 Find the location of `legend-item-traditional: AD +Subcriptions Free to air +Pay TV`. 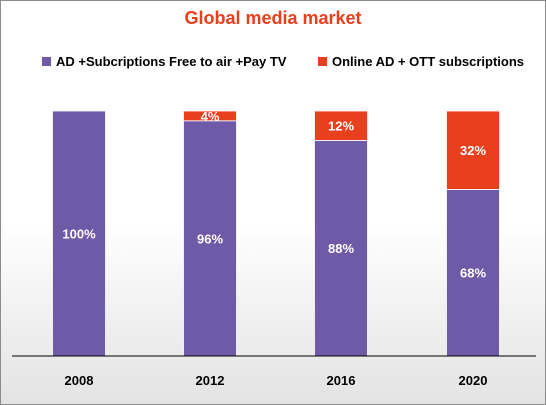

legend-item-traditional: AD +Subcriptions Free to air +Pay TV is located at coordinates (164, 61).